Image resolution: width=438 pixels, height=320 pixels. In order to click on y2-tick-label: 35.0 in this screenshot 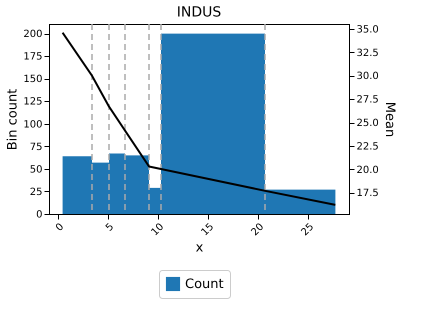, I will do `click(367, 30)`.